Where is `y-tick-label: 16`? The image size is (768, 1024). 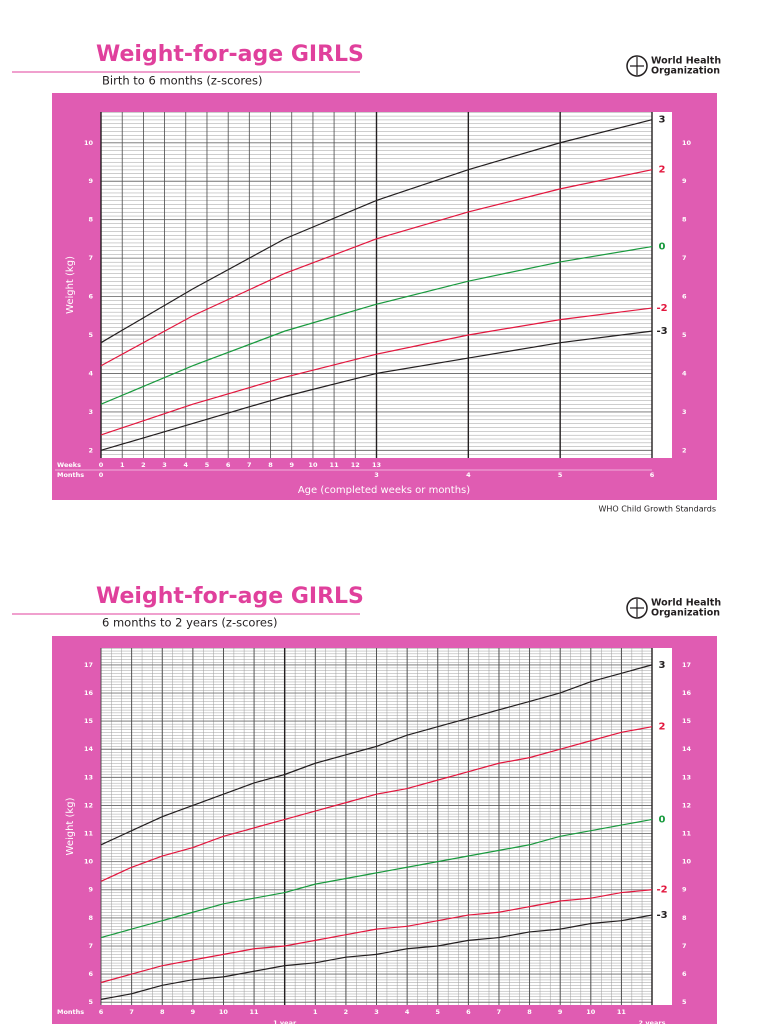 y-tick-label: 16 is located at coordinates (89, 693).